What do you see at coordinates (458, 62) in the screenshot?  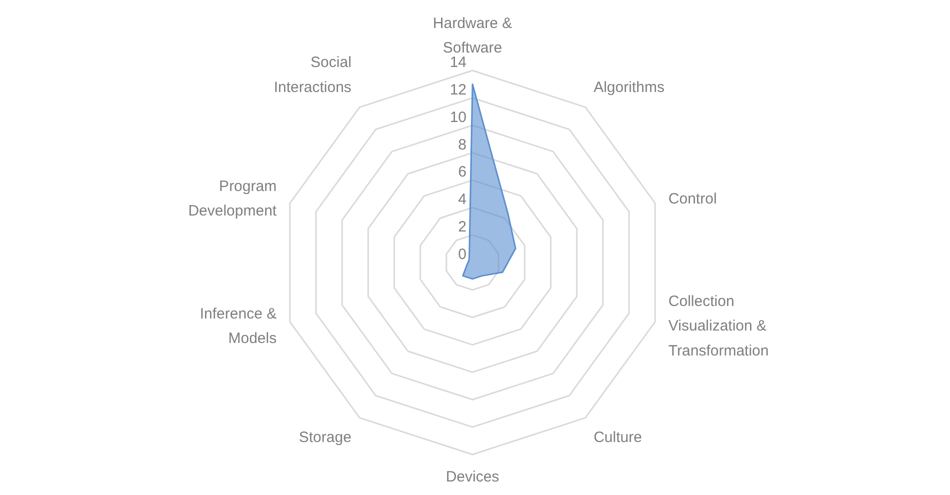 I see `y-tick-label: 14` at bounding box center [458, 62].